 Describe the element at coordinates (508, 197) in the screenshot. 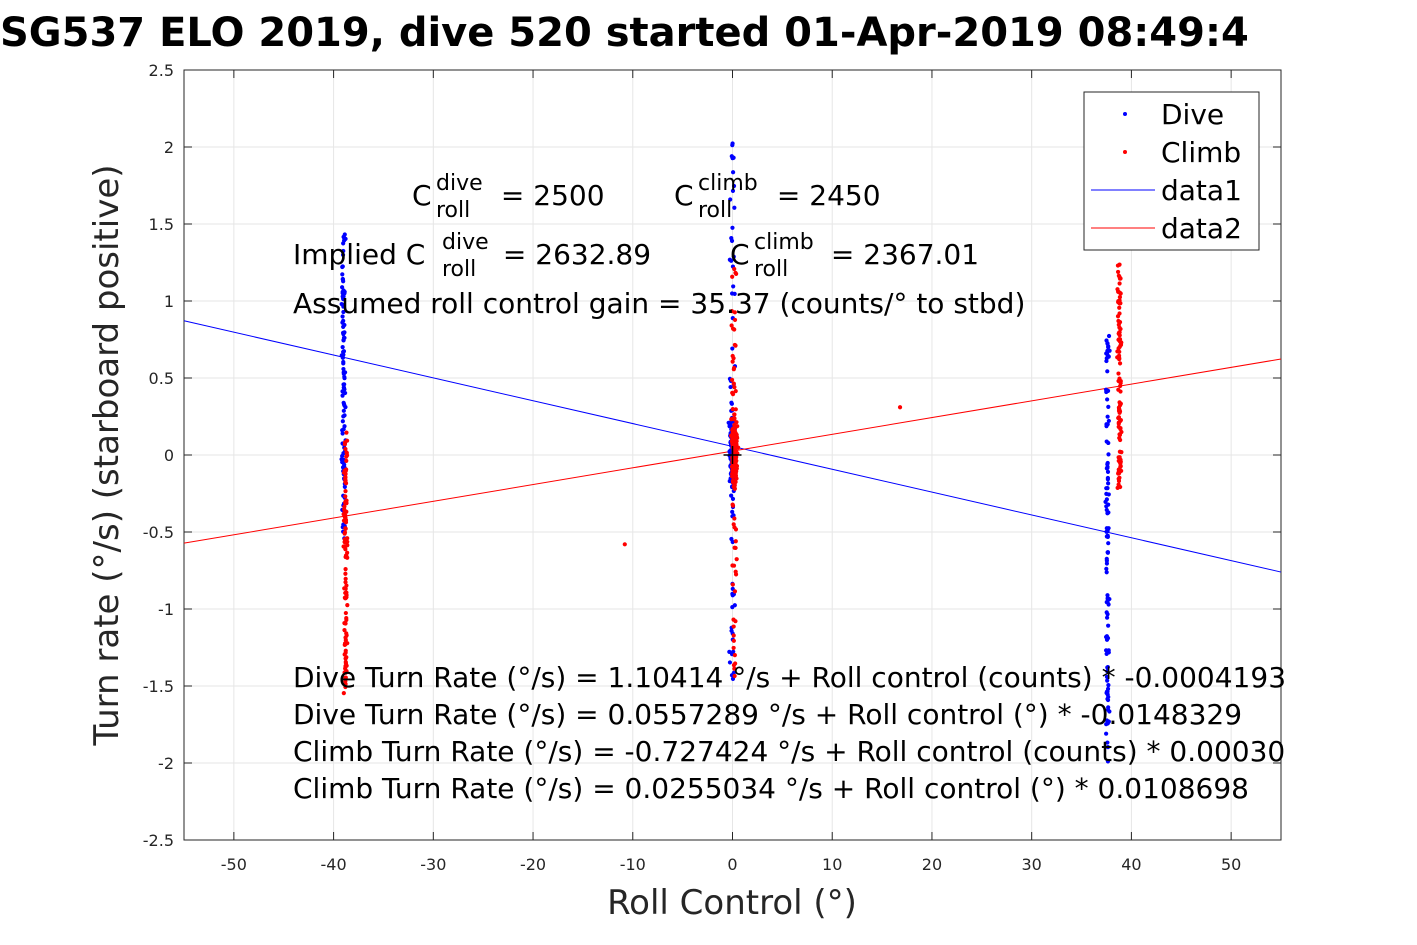

I see `annotation-c-dive: C dive roll = 2500` at that location.